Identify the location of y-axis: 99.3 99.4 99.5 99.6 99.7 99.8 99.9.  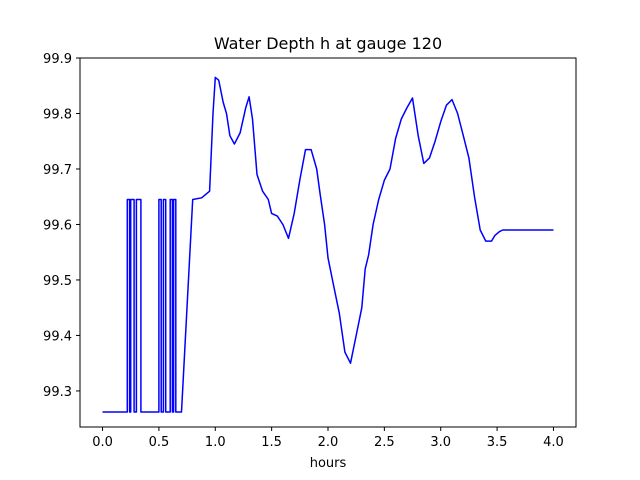
(61, 226).